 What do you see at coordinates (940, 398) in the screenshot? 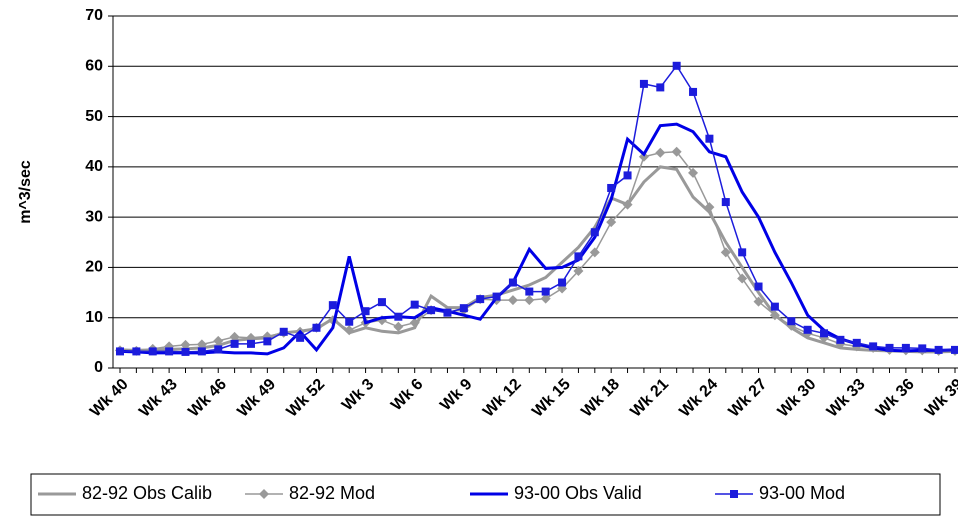
I see `x-tick-label: Wk 39` at bounding box center [940, 398].